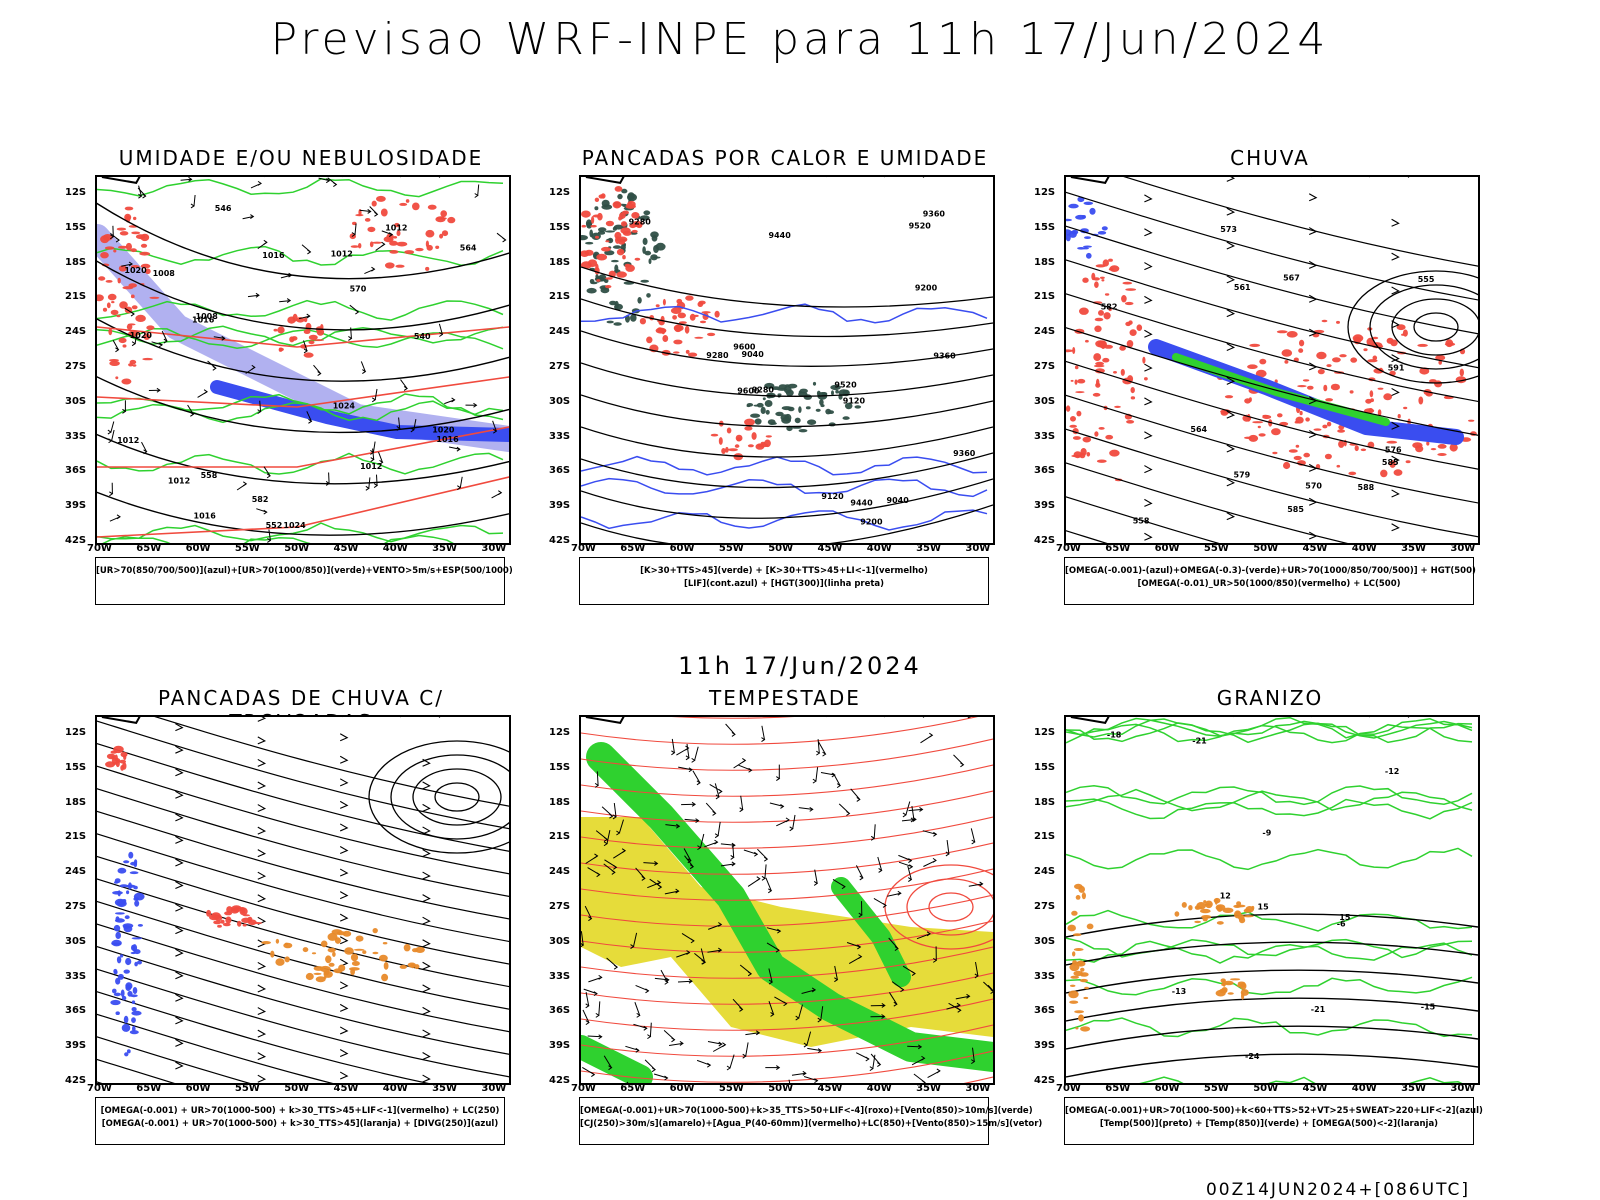 The width and height of the screenshot is (1600, 1200). I want to click on country-border, so click(1090, 181).